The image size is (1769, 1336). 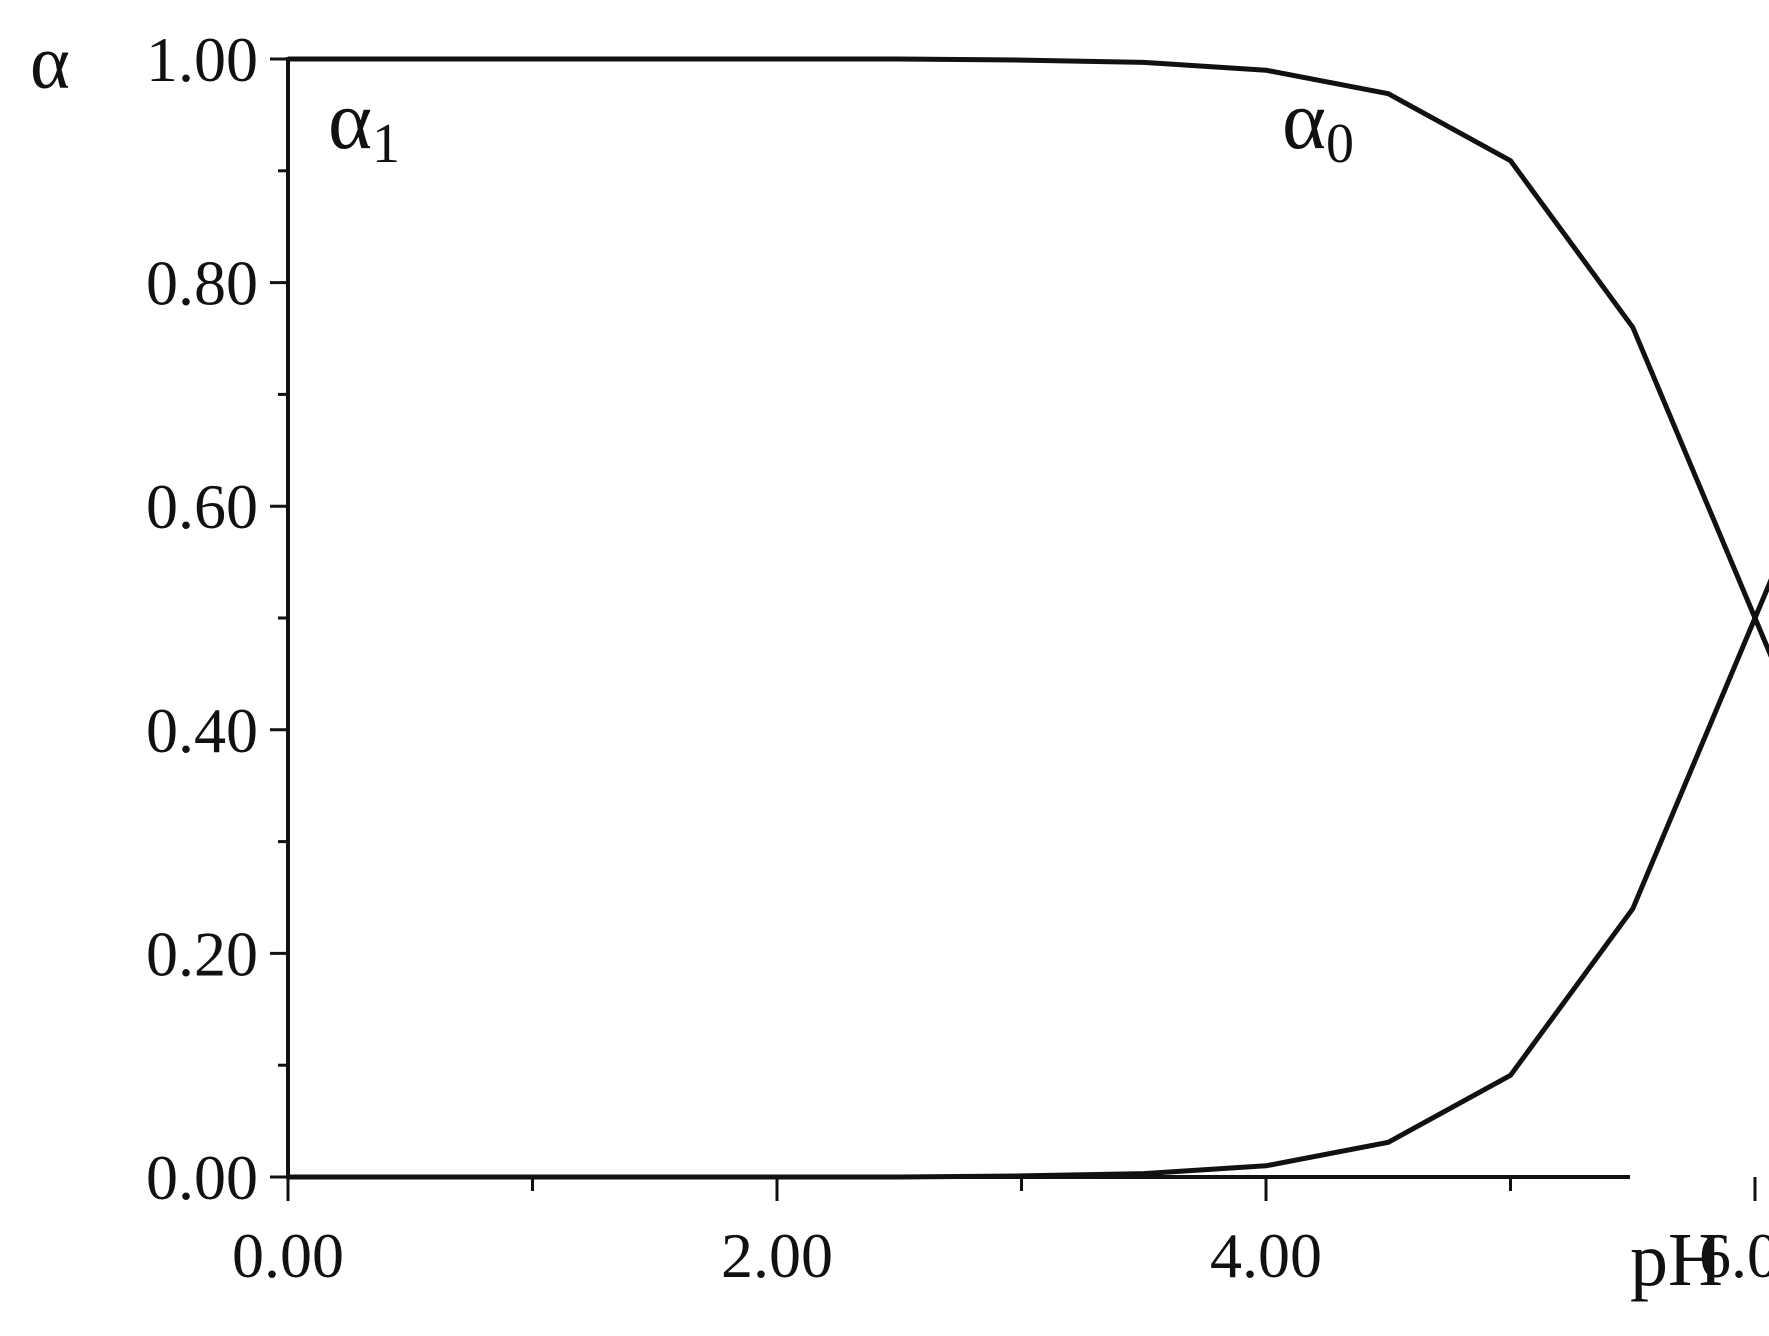 I want to click on y-tick-label: 0.60, so click(x=202, y=506).